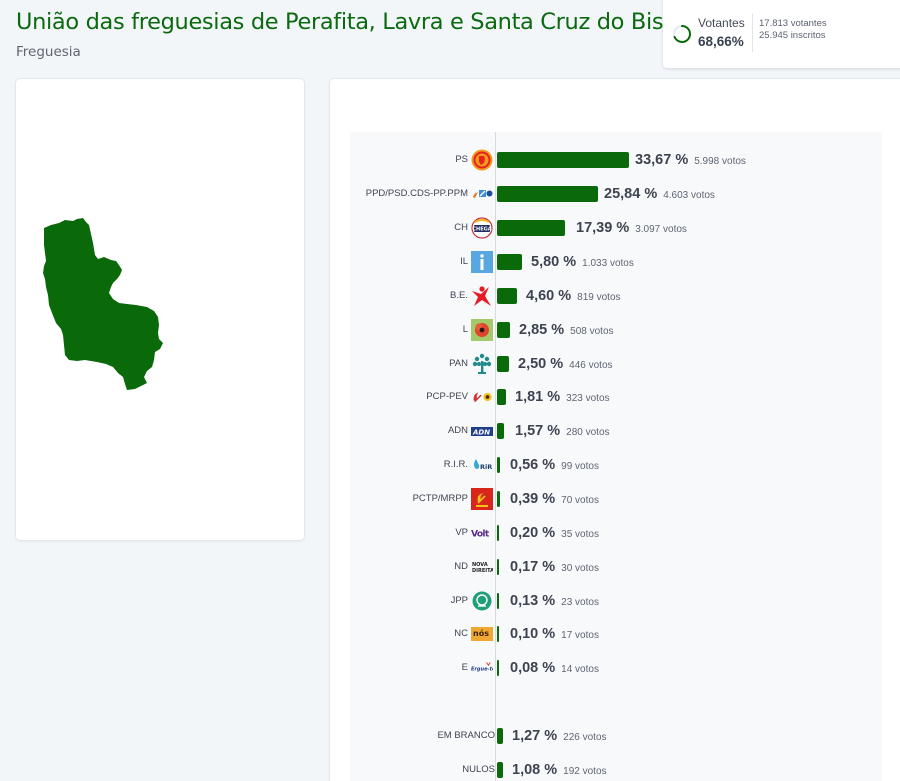 The width and height of the screenshot is (900, 781). I want to click on nova-direita-logo-icon: NOVA DIREITA, so click(482, 567).